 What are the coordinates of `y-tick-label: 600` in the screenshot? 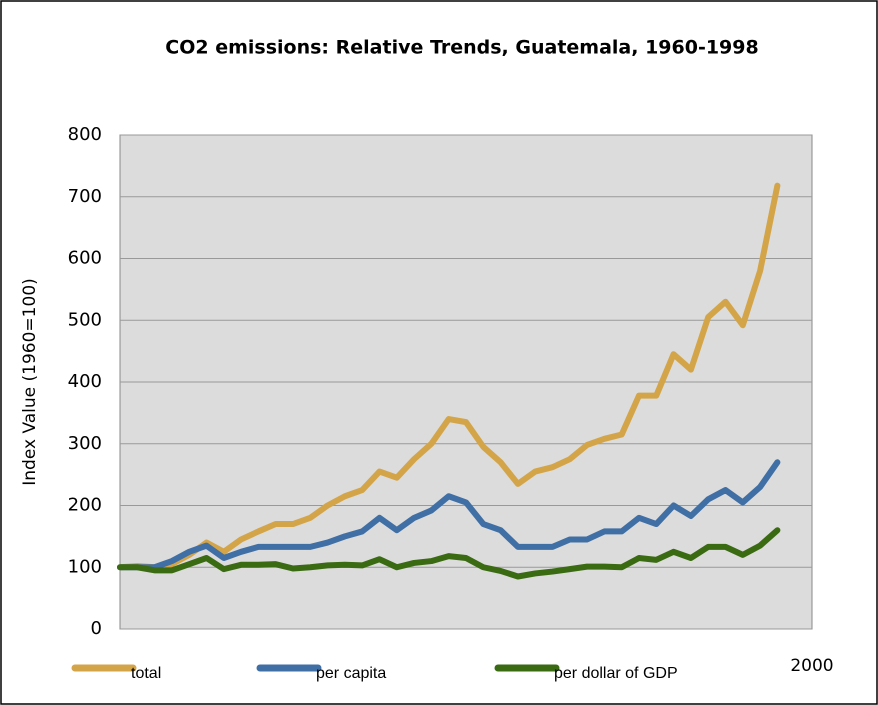 It's located at (85, 258).